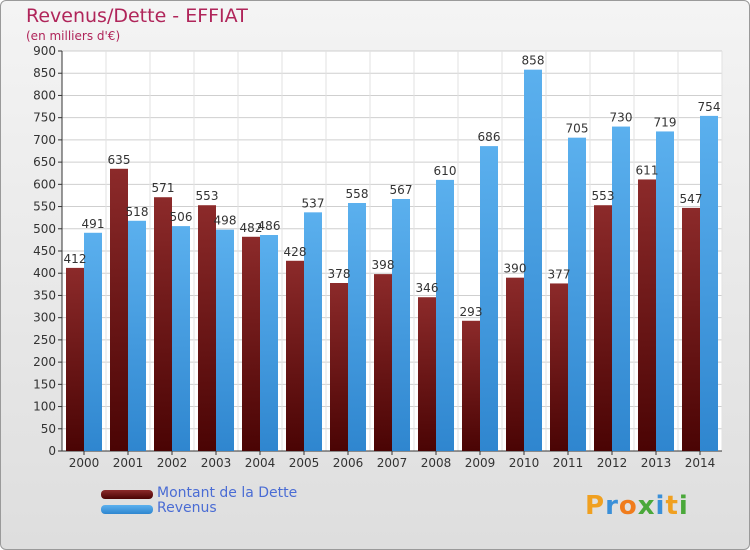 The image size is (750, 550). What do you see at coordinates (93, 224) in the screenshot?
I see `data-label: 491` at bounding box center [93, 224].